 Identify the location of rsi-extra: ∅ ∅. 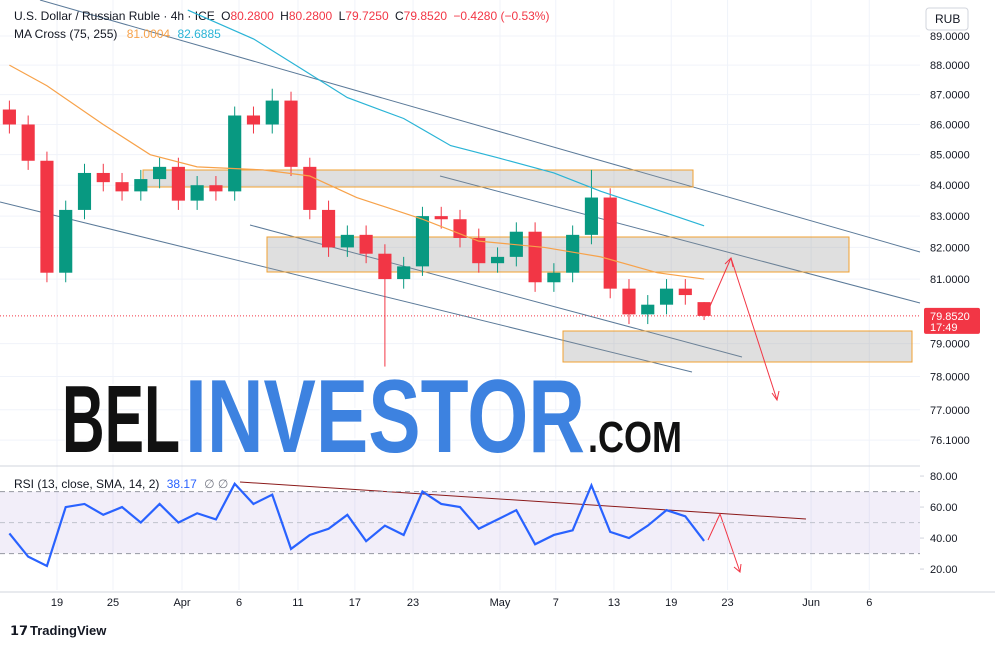
(216, 484).